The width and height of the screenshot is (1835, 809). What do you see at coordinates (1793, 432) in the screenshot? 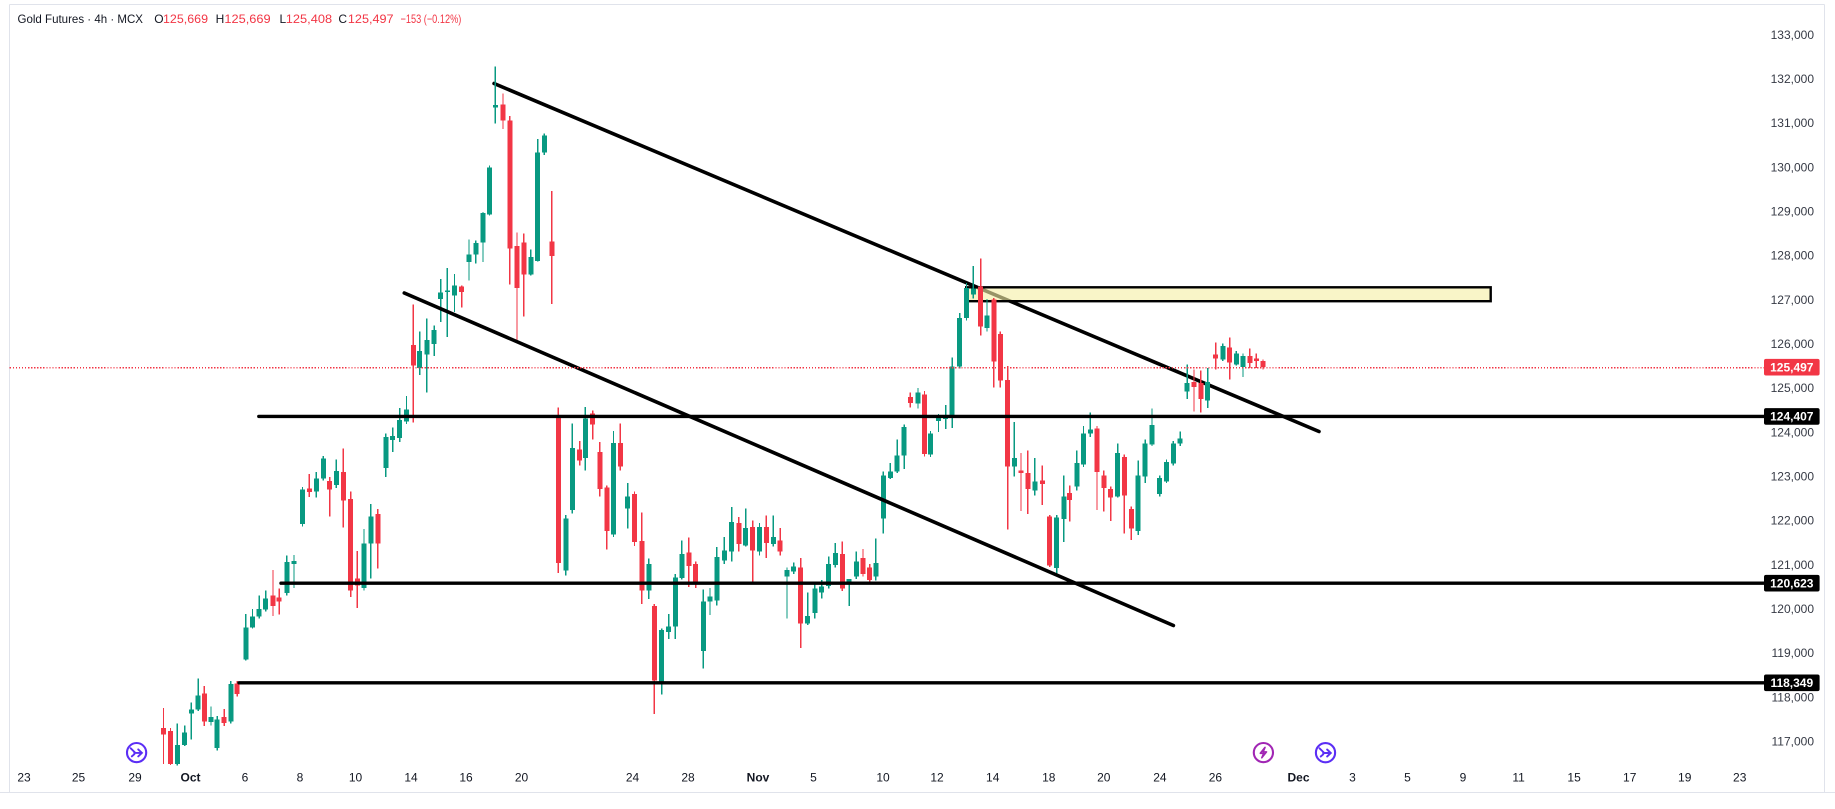
I see `svg-text: 124,000` at bounding box center [1793, 432].